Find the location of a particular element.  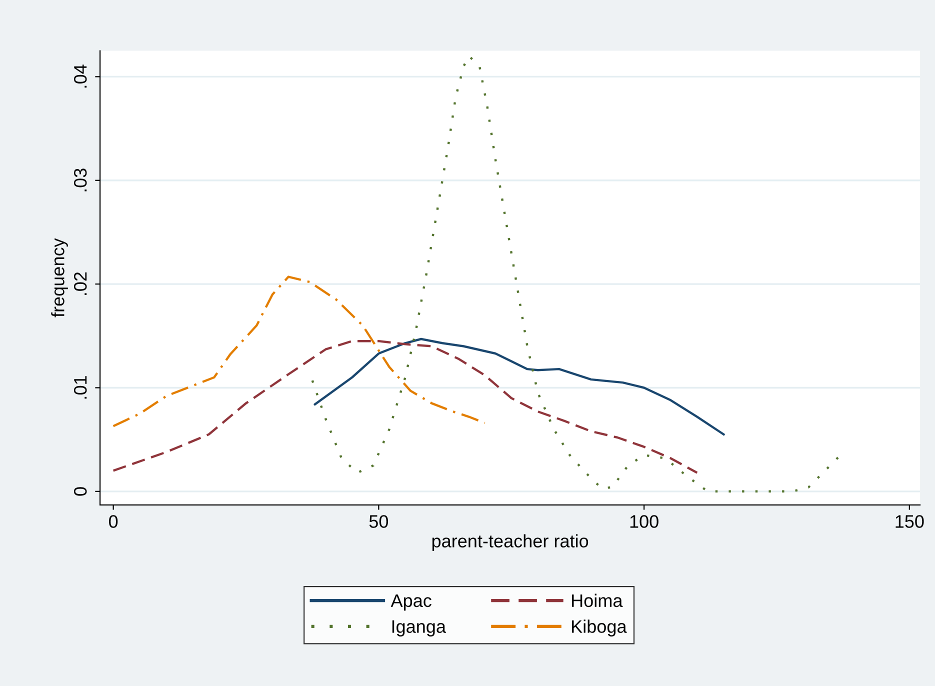

y-tick-label: .03 is located at coordinates (80, 180).